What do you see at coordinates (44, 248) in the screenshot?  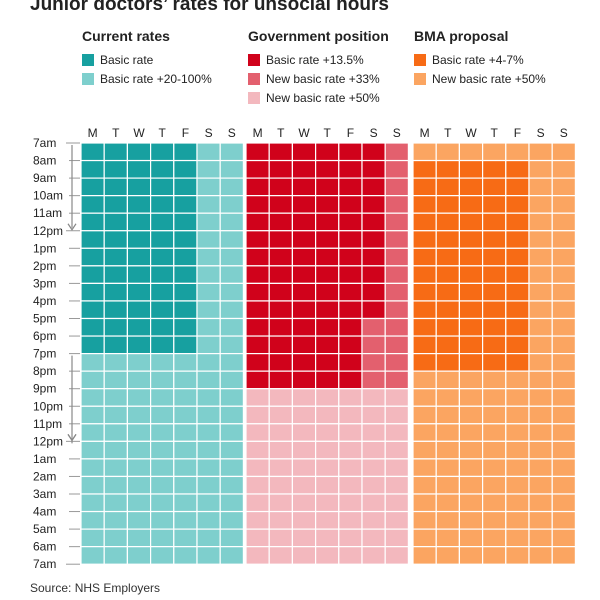 I see `hour-label: 1pm` at bounding box center [44, 248].